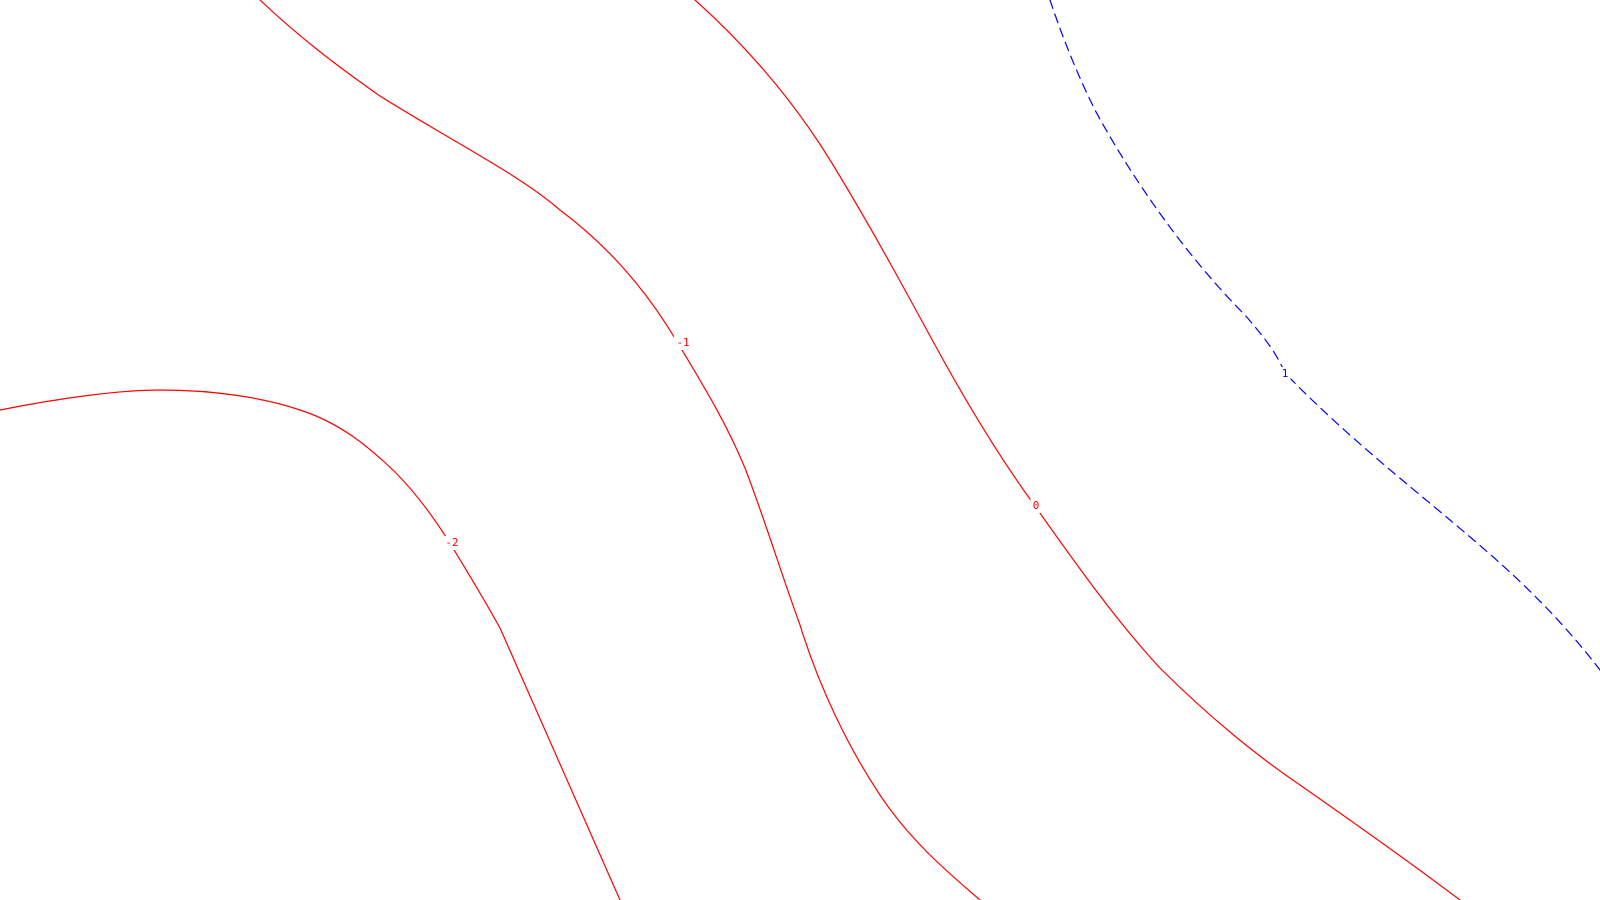 This screenshot has height=900, width=1600. I want to click on contour-label-zero: 0, so click(1036, 505).